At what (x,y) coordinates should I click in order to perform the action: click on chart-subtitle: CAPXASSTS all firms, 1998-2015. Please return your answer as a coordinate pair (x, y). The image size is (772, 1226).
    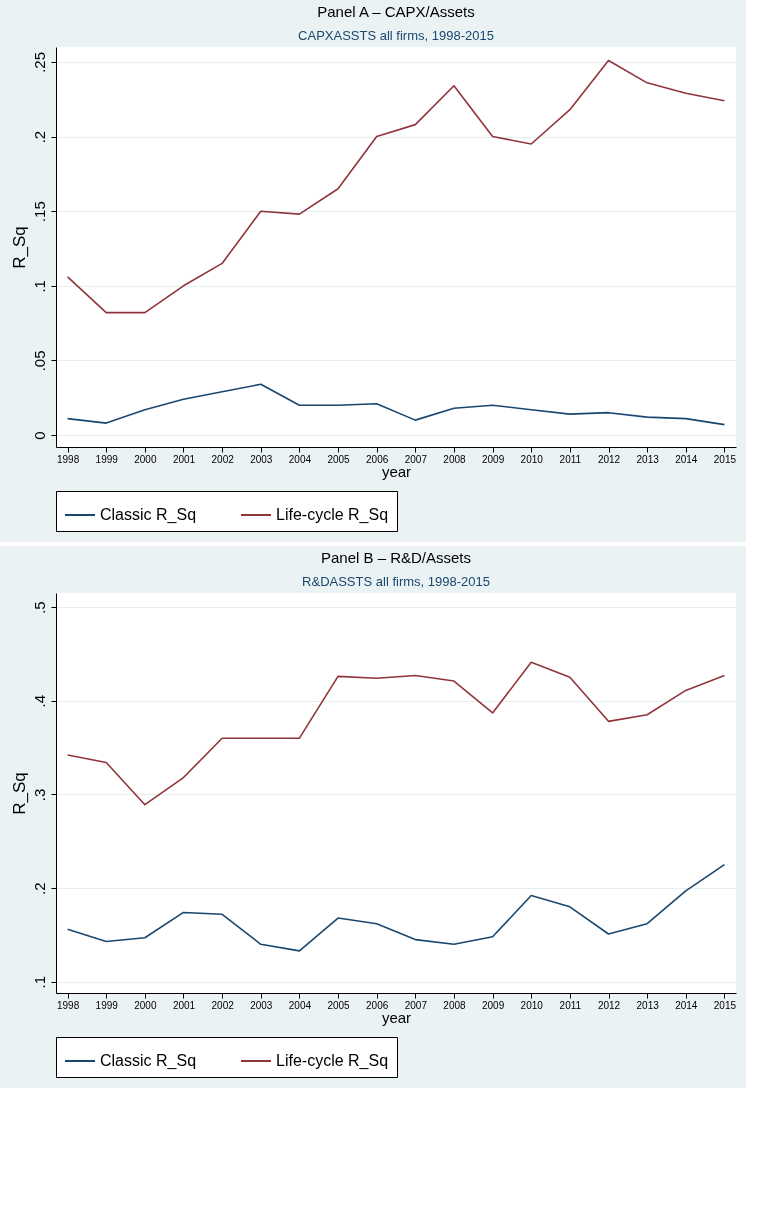
    Looking at the image, I should click on (396, 35).